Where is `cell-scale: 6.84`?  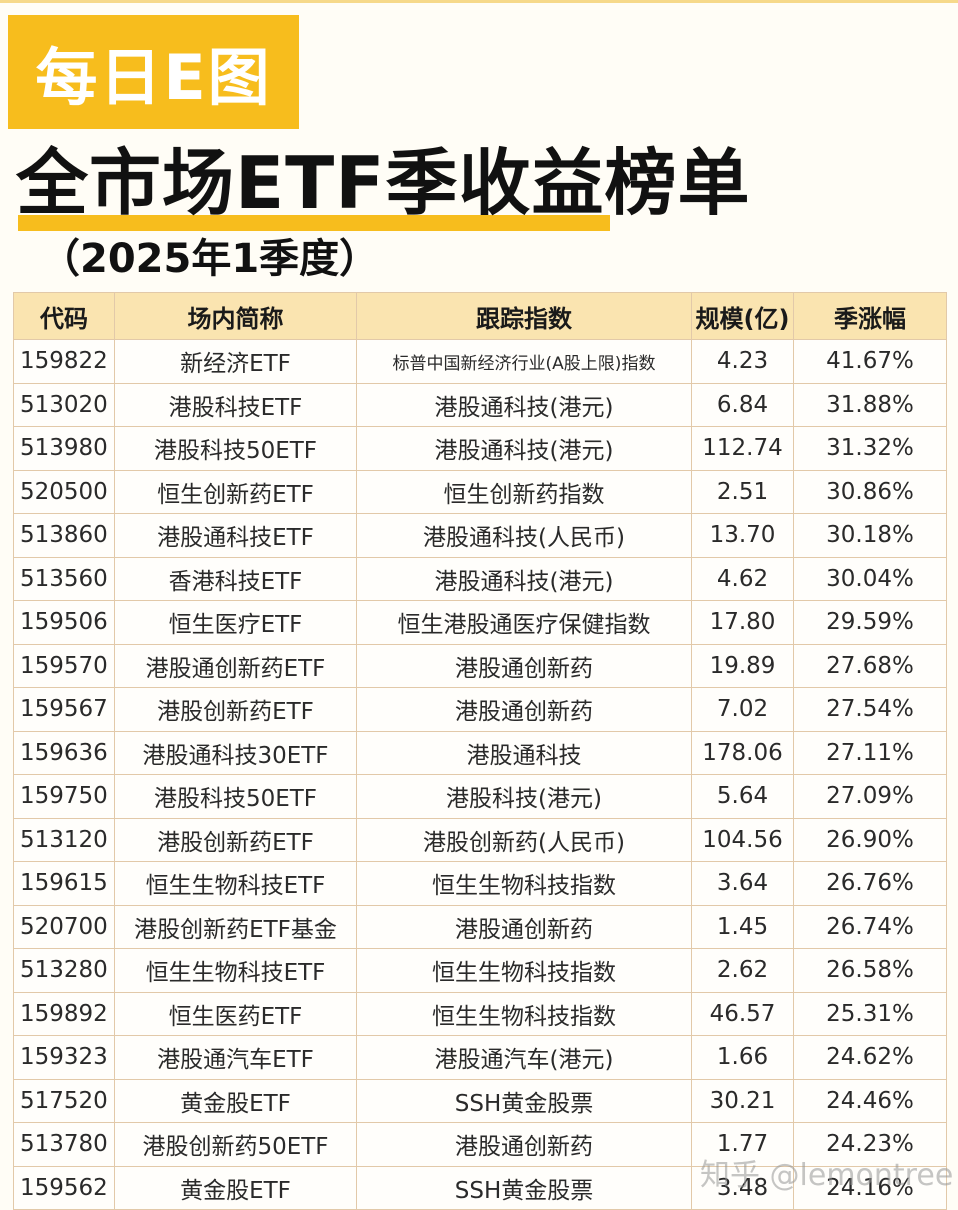
cell-scale: 6.84 is located at coordinates (742, 404).